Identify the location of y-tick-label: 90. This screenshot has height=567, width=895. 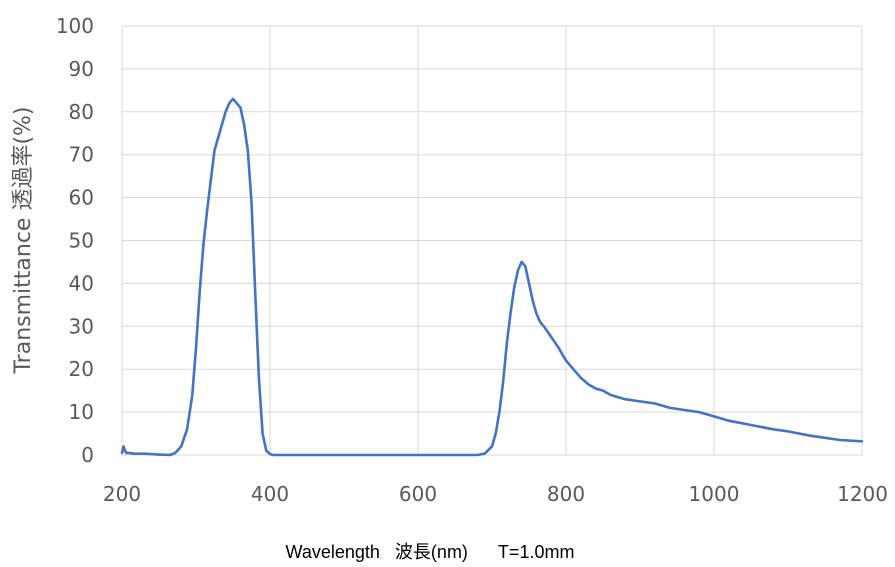
(81, 69).